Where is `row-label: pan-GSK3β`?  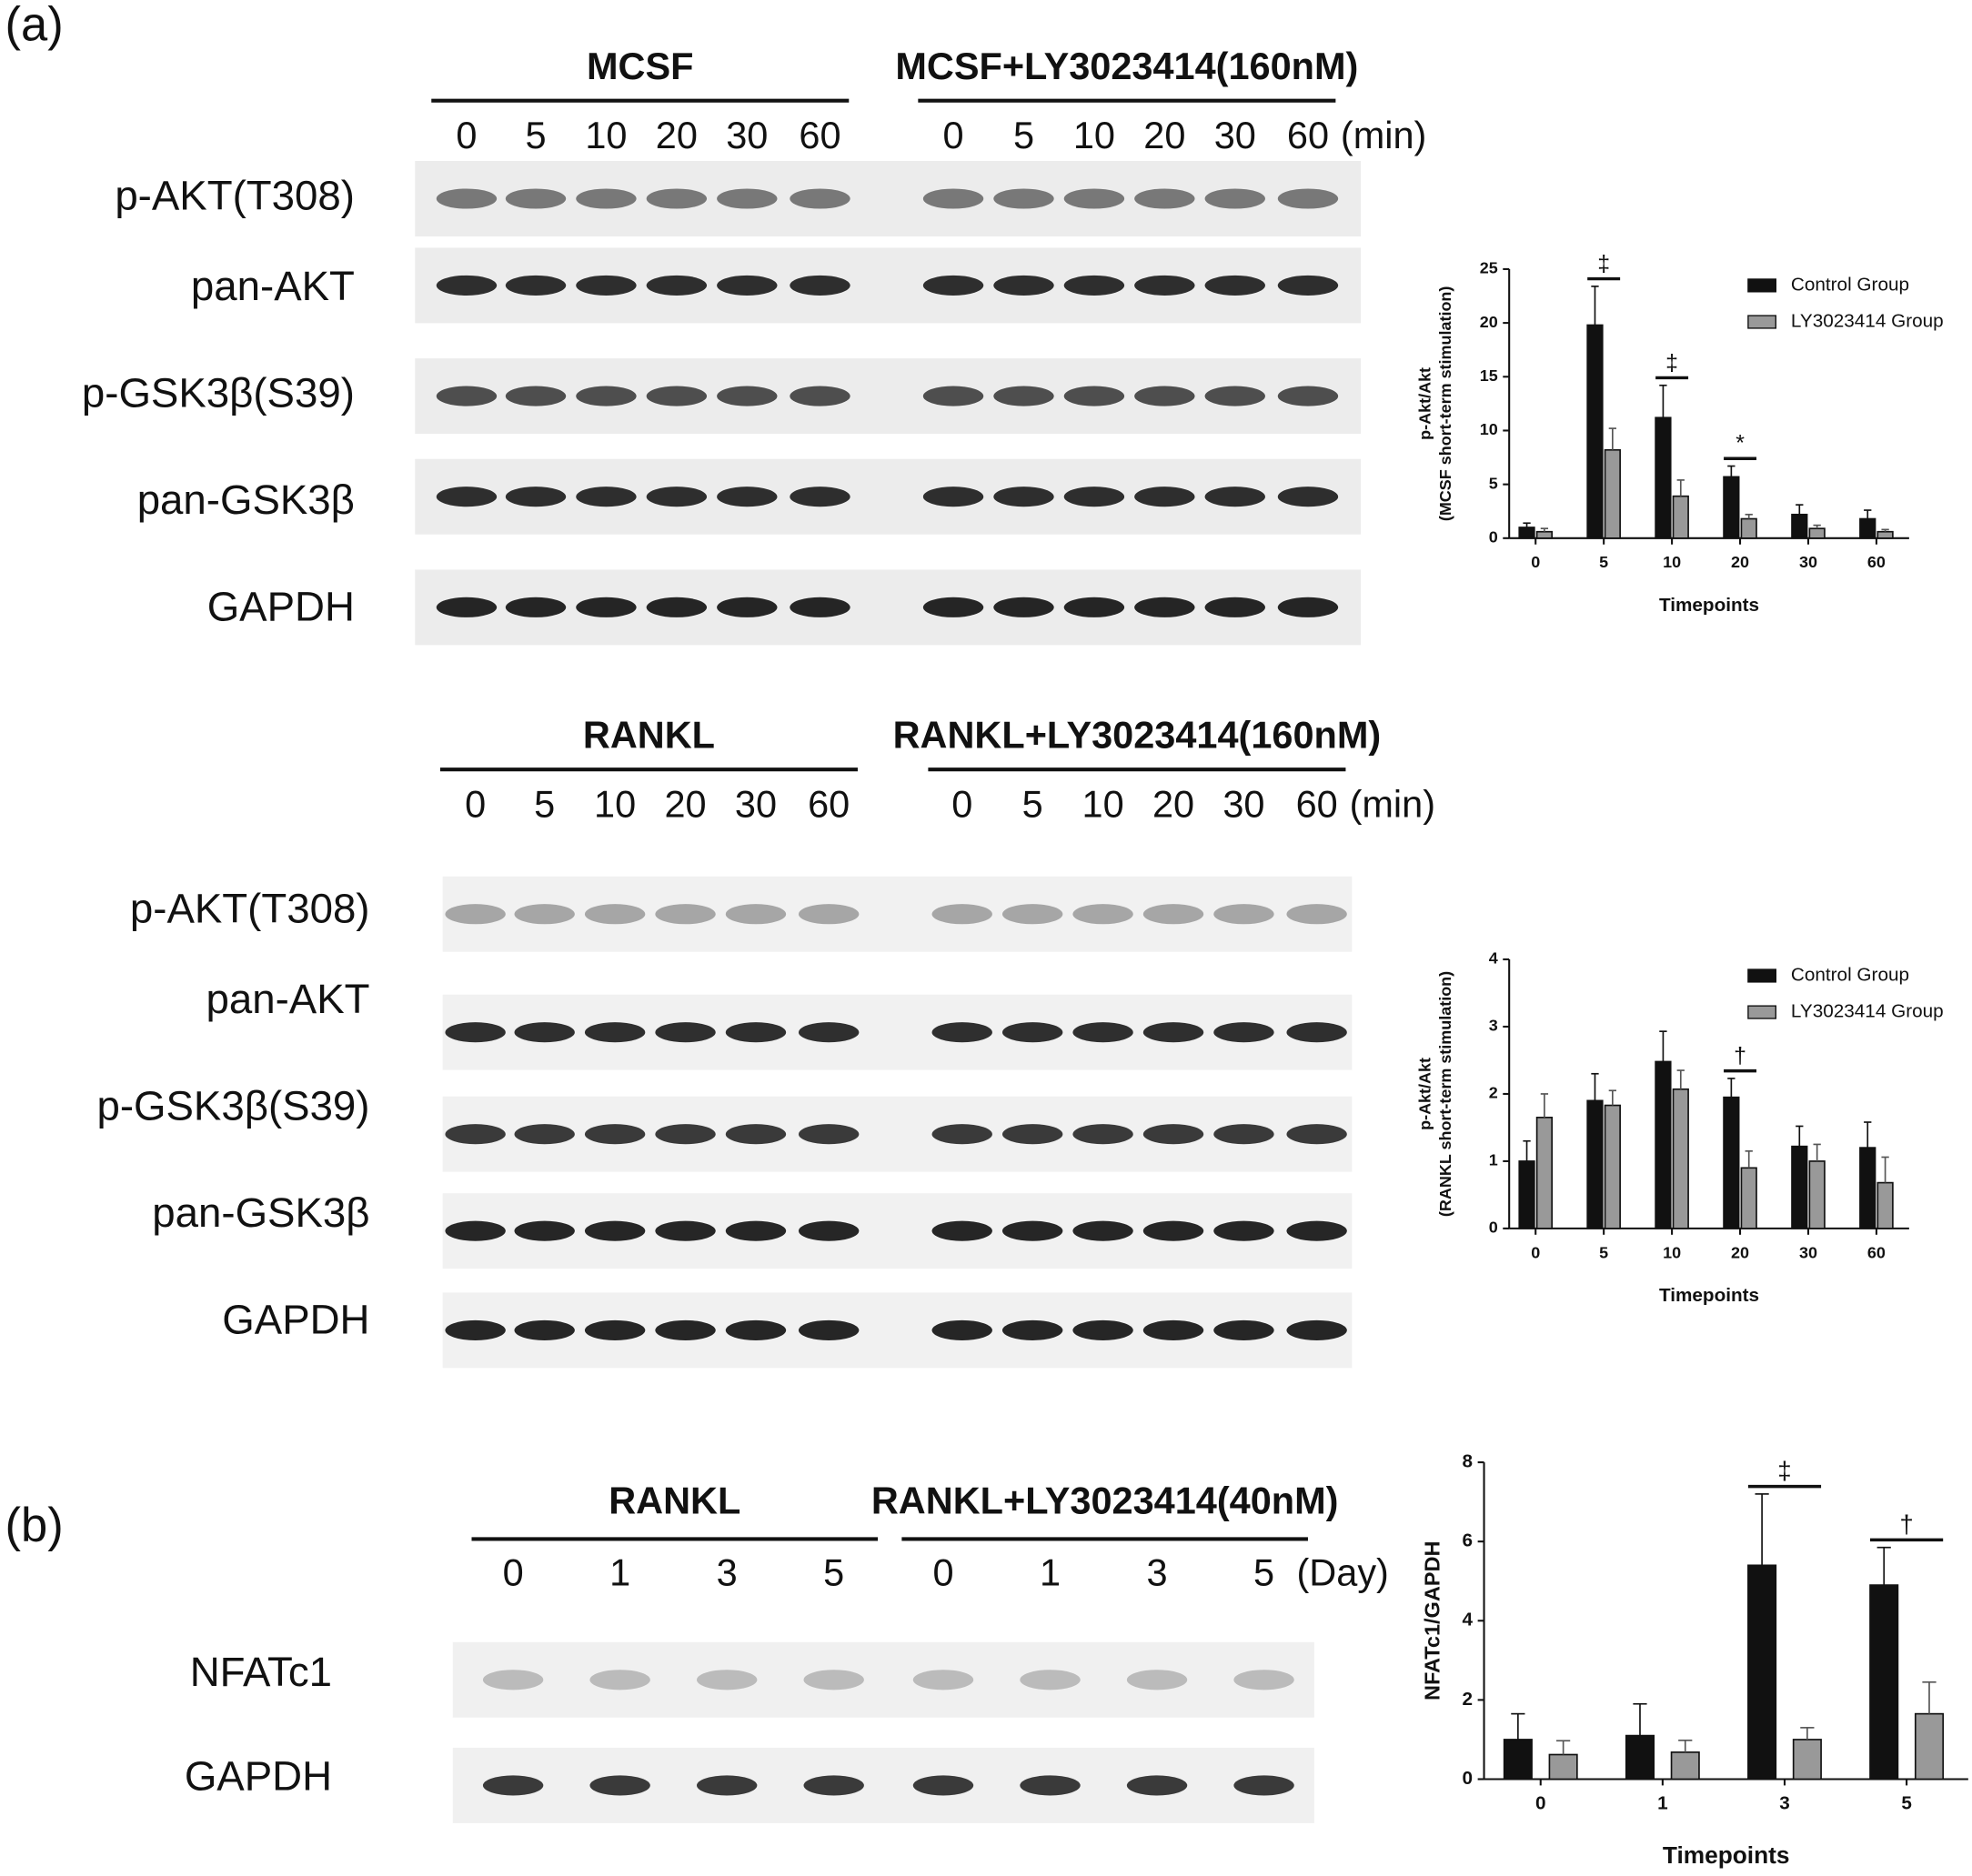 row-label: pan-GSK3β is located at coordinates (260, 1212).